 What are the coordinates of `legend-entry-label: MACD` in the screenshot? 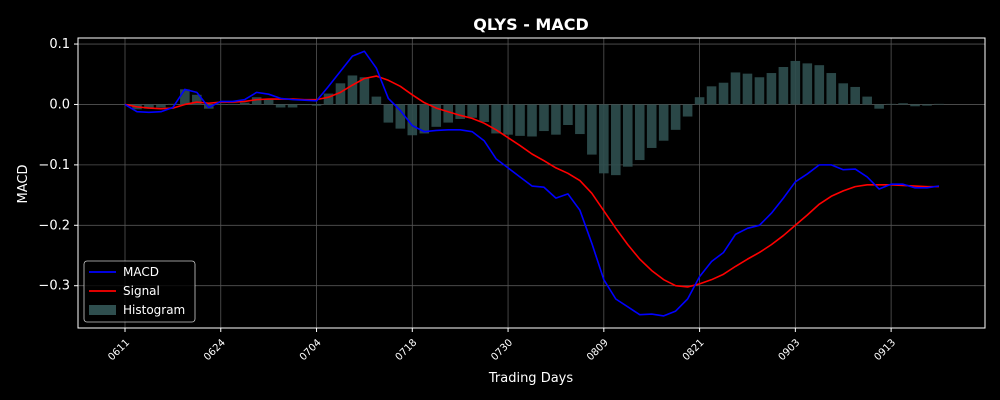 It's located at (141, 272).